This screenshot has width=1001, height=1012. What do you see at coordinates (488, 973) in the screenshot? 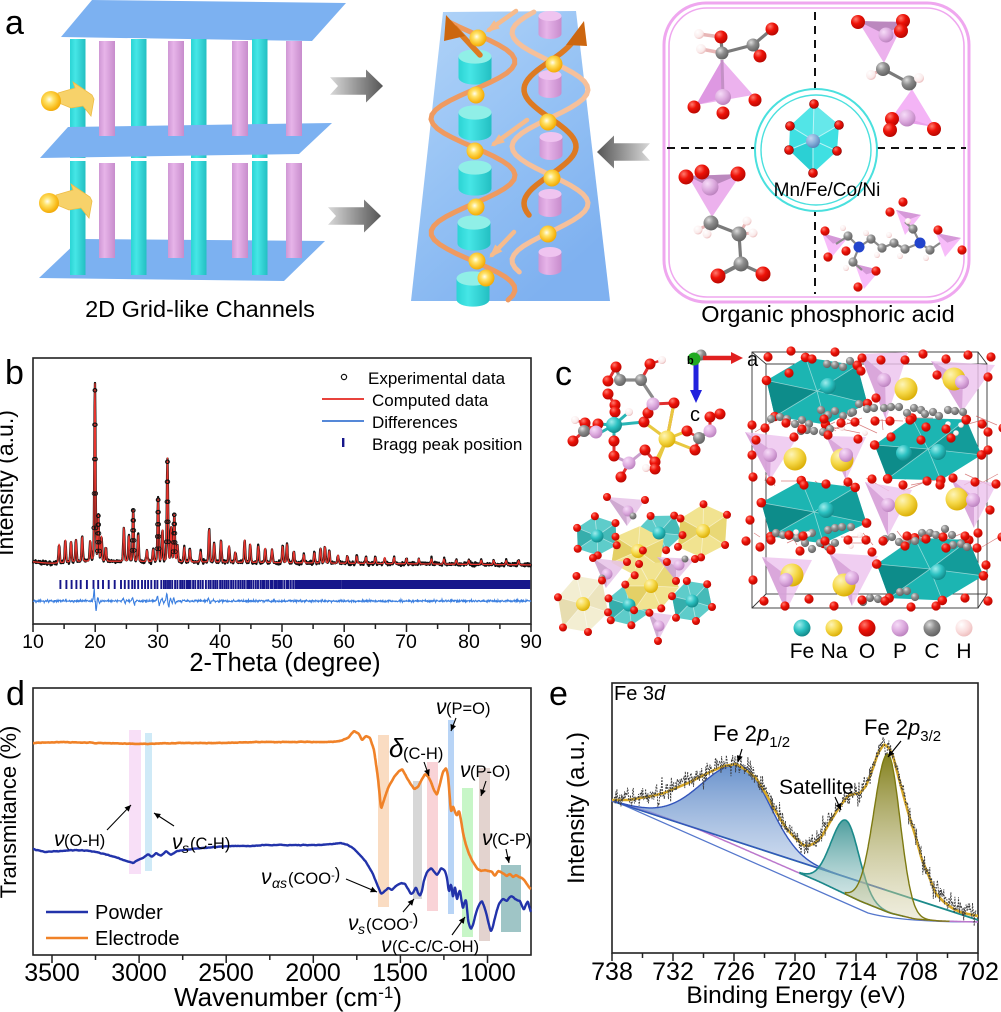
I see `svg-text: 1000` at bounding box center [488, 973].